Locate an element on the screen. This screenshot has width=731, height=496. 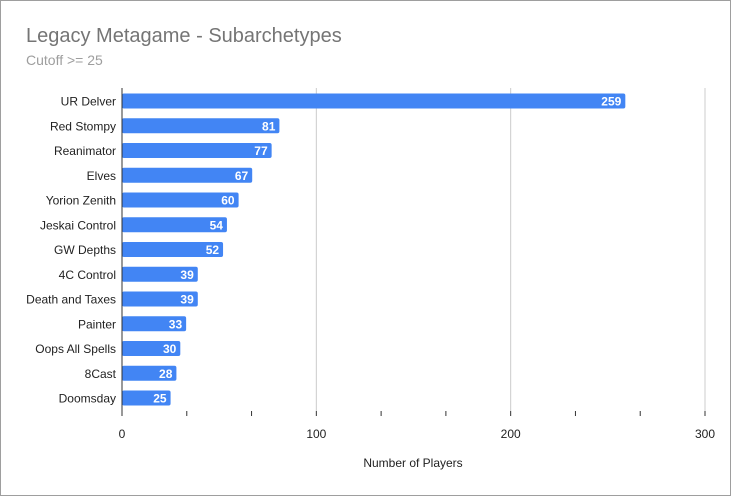
data-label-3: 67 is located at coordinates (242, 176).